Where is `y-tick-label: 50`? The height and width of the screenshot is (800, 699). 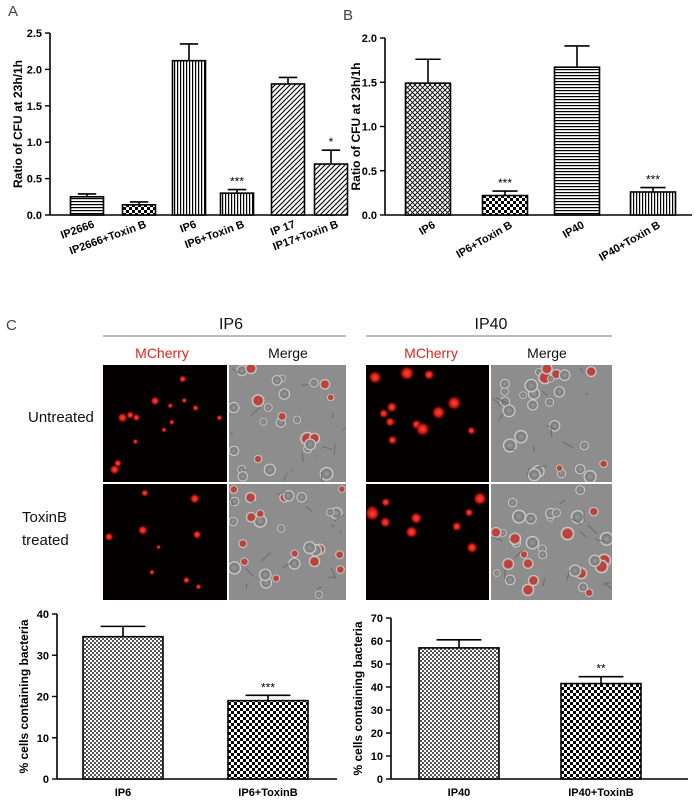 y-tick-label: 50 is located at coordinates (377, 665).